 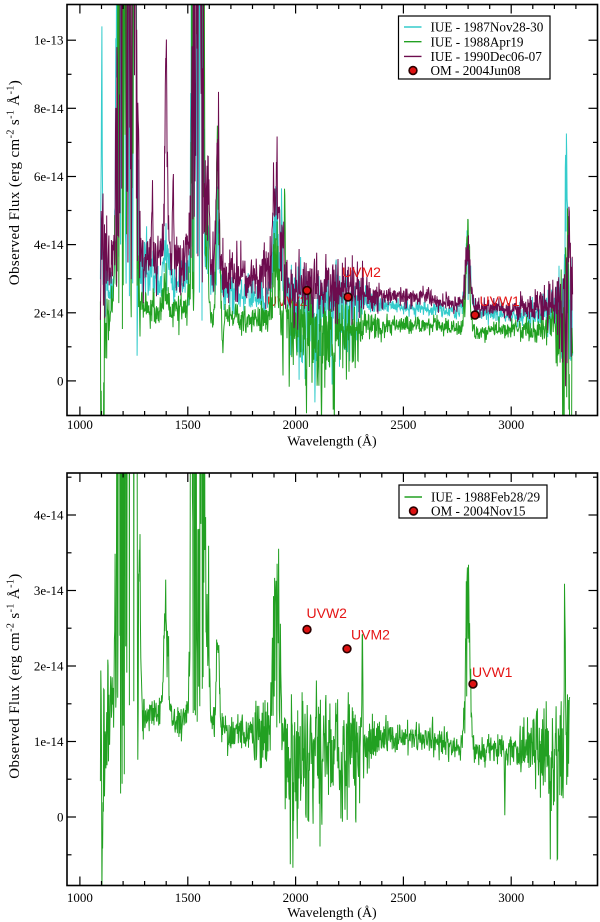 What do you see at coordinates (49, 590) in the screenshot?
I see `svg-text: 3e-14` at bounding box center [49, 590].